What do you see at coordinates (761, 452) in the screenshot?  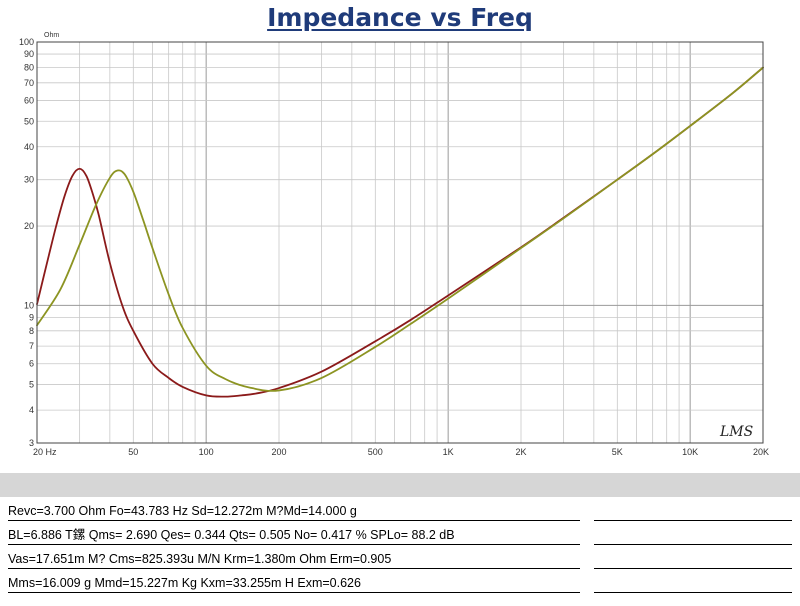 I see `x-tick-label-9: 20K` at bounding box center [761, 452].